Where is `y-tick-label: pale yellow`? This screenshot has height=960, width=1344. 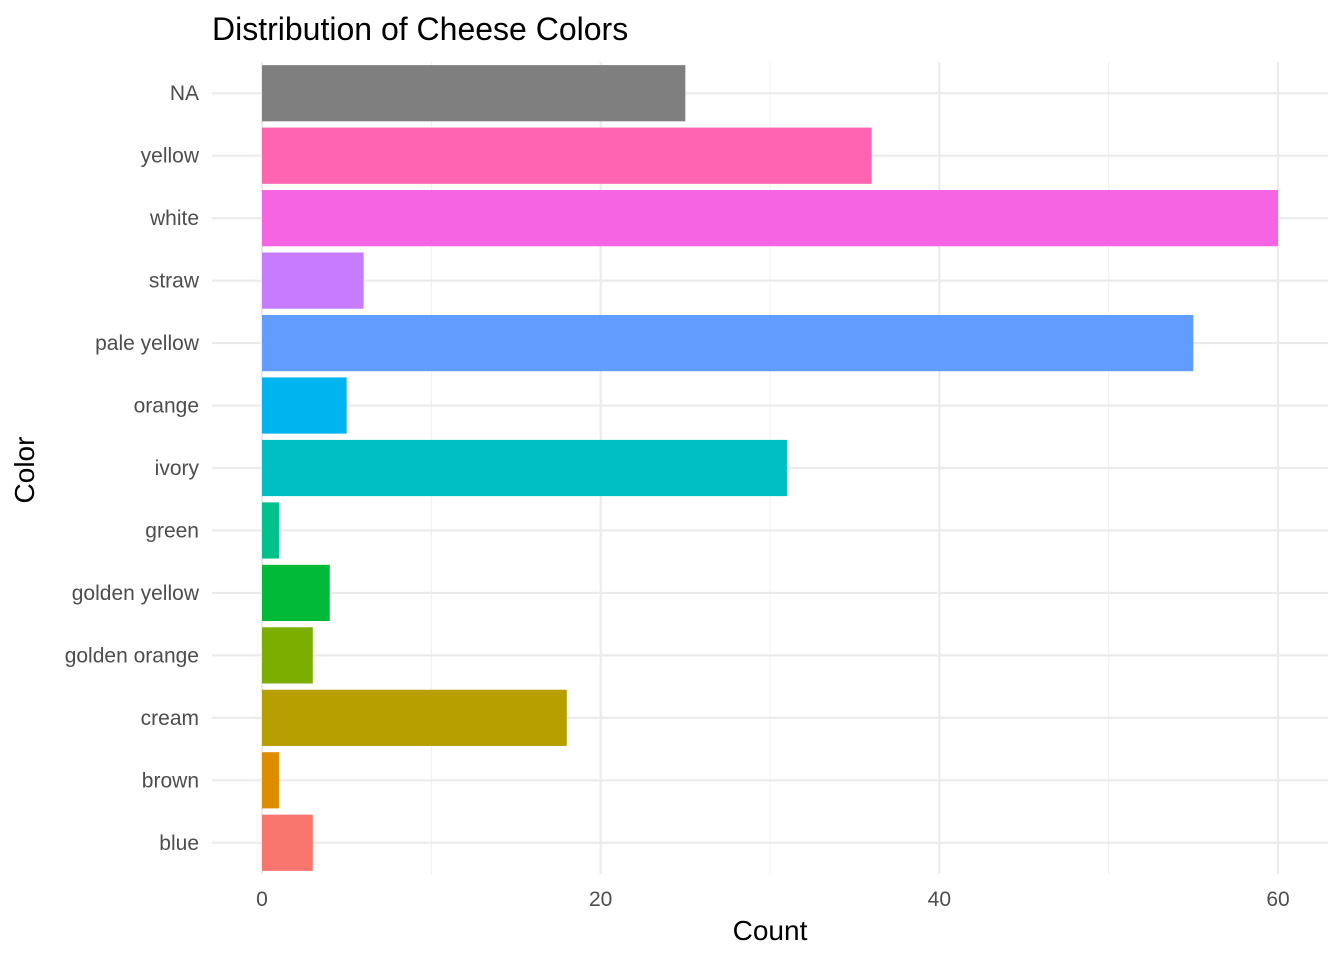 y-tick-label: pale yellow is located at coordinates (147, 343).